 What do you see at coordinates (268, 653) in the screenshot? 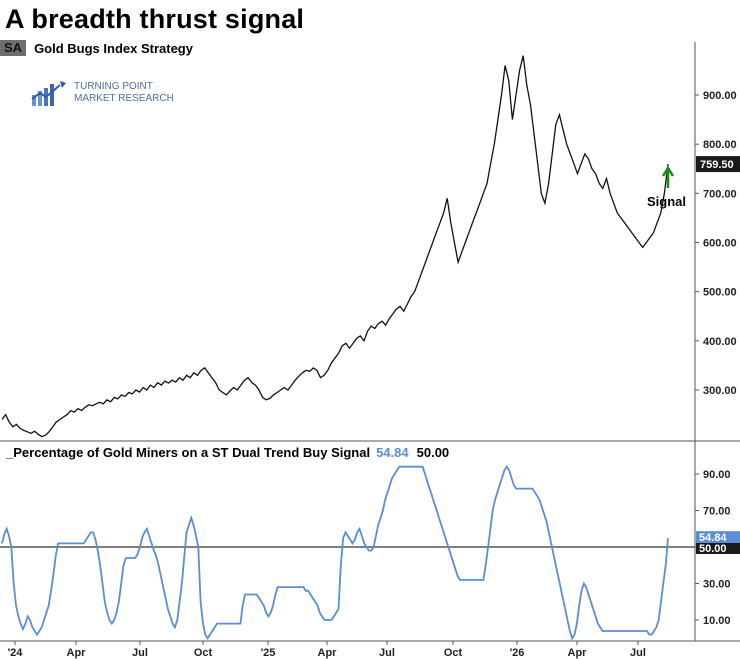
I see `x-tick-label: '25` at bounding box center [268, 653].